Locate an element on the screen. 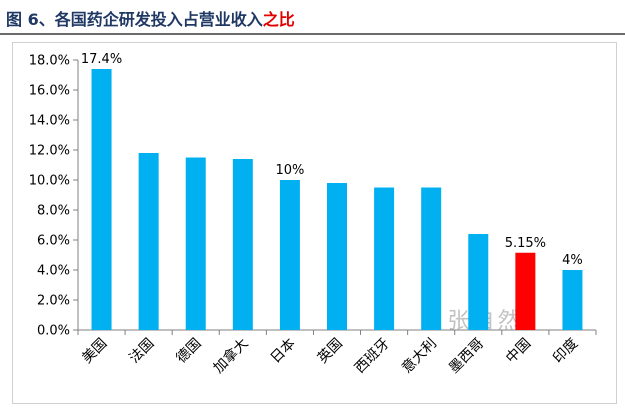 The height and width of the screenshot is (412, 625). data-label: 17.4% is located at coordinates (101, 59).